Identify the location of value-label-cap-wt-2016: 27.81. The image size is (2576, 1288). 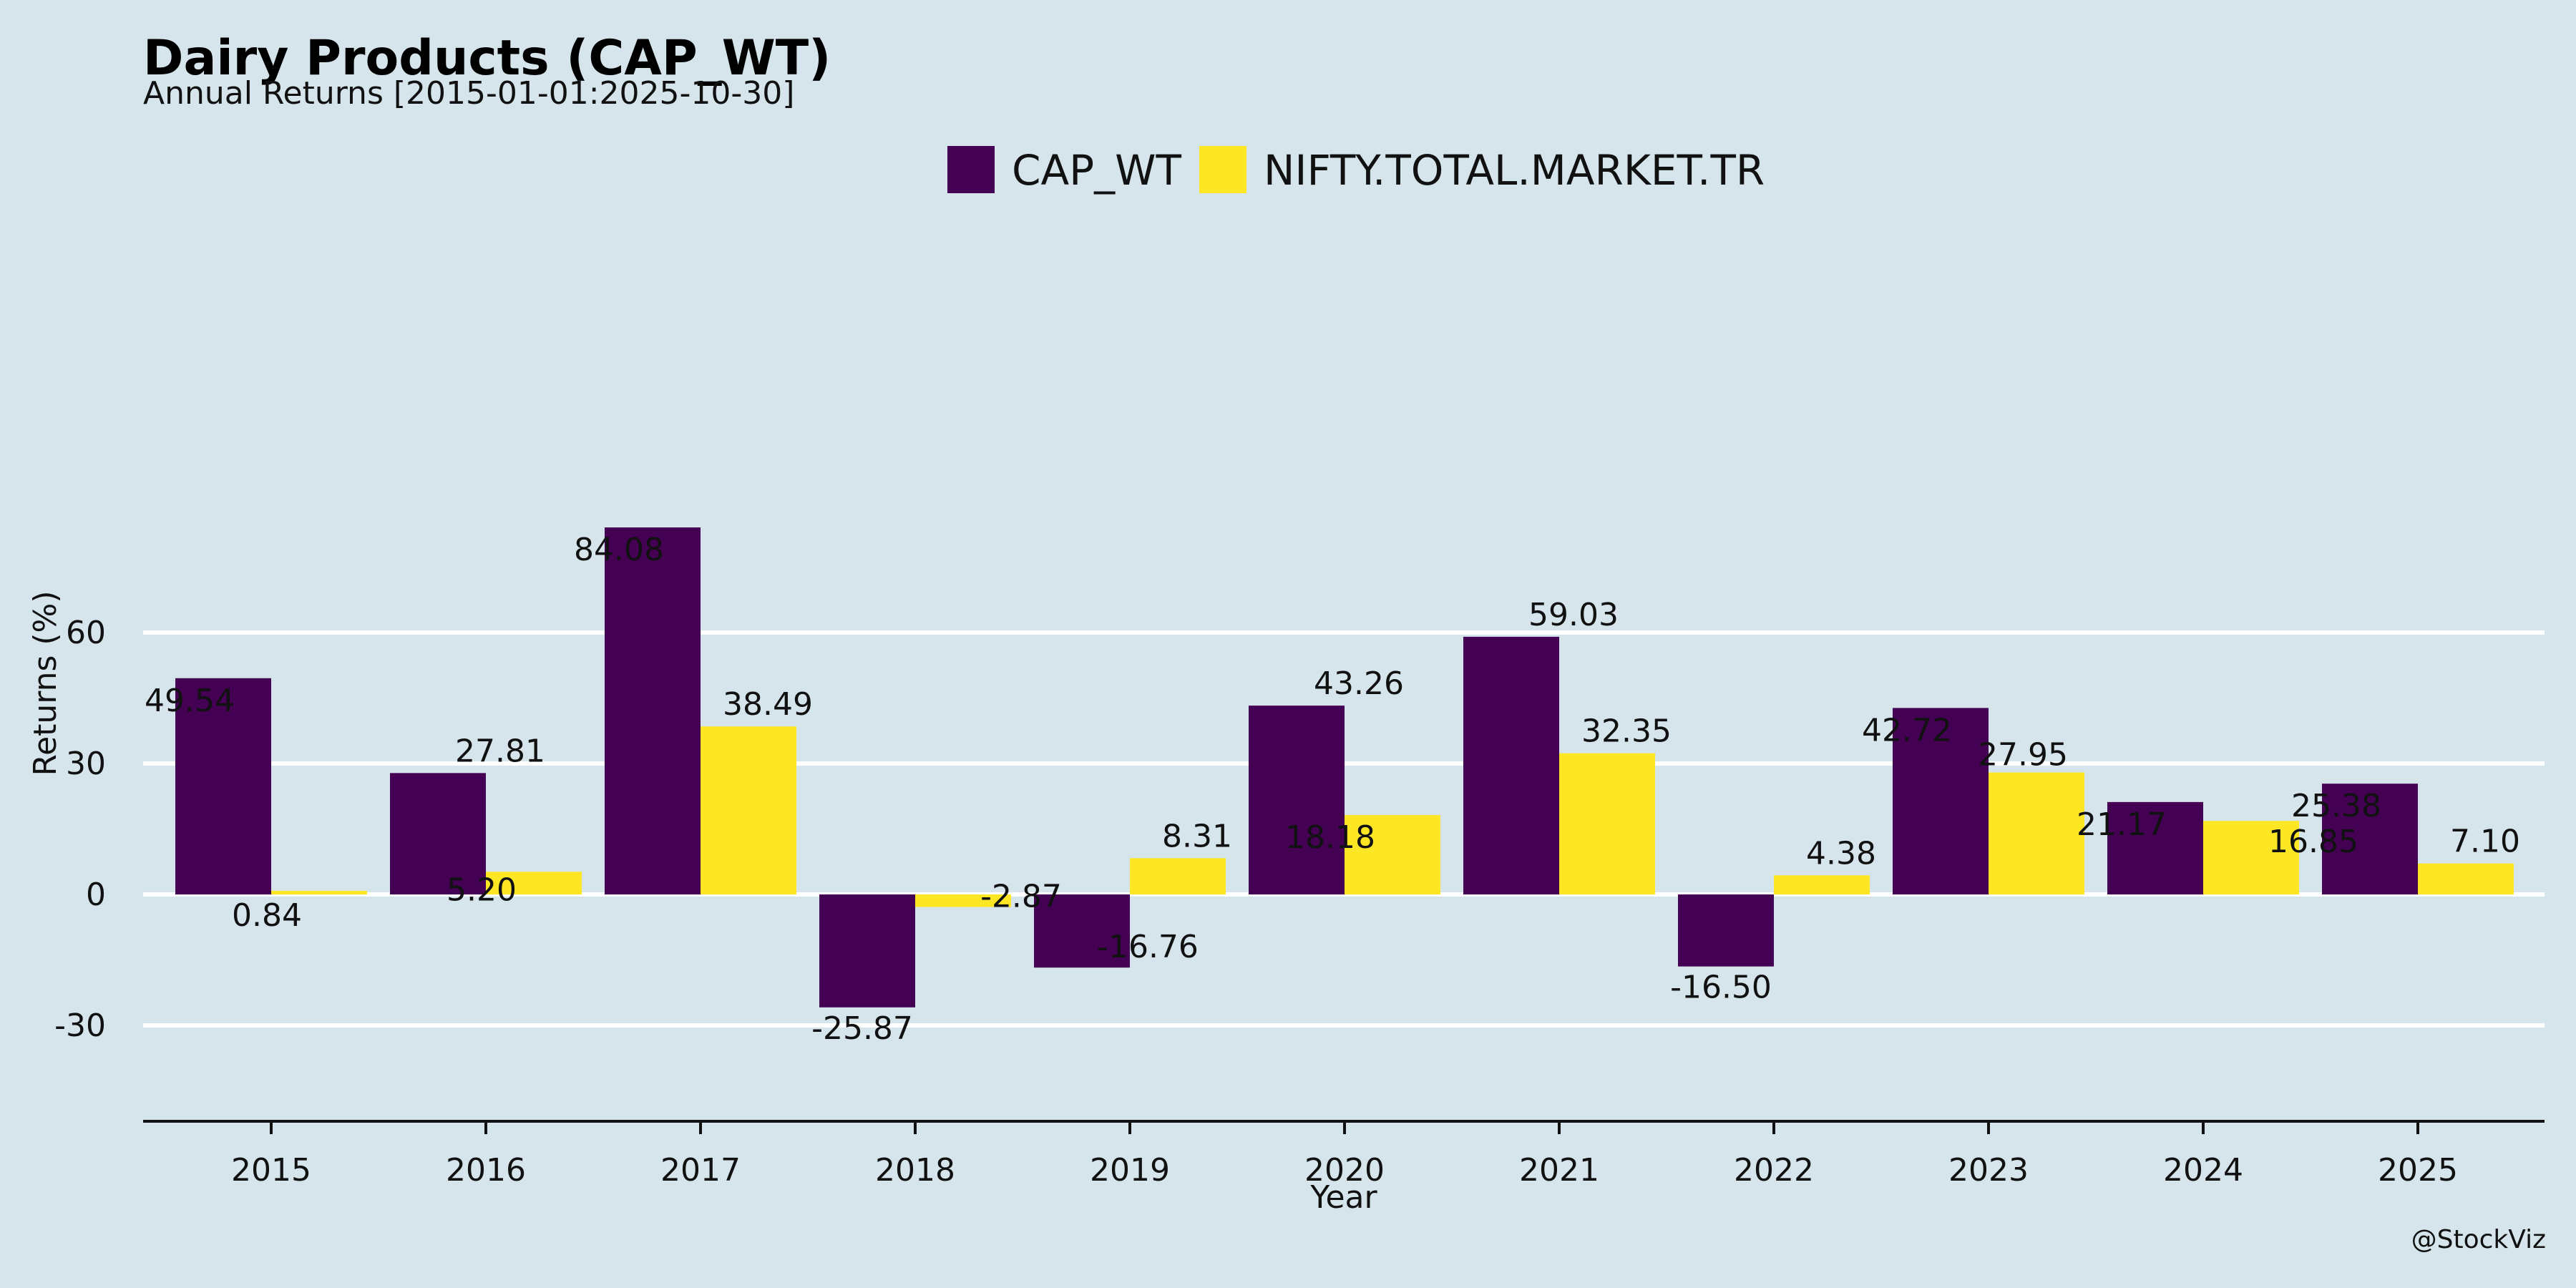
(500, 751).